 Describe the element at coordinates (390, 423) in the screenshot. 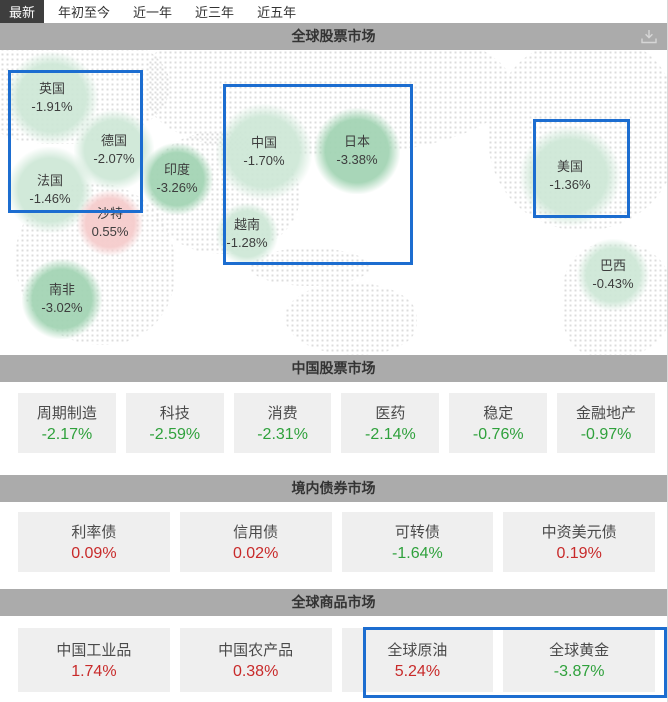

I see `market-card: 医药 -2.14%` at that location.